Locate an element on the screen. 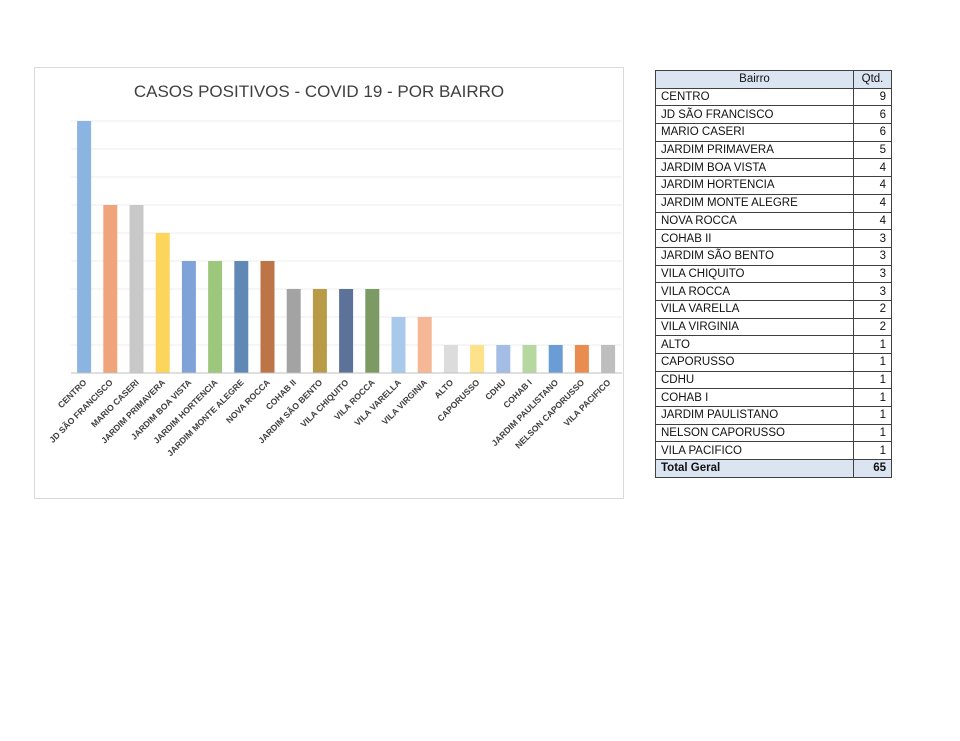 The height and width of the screenshot is (741, 960). table-row: JARDIM PRIMAVERA 5 is located at coordinates (773, 150).